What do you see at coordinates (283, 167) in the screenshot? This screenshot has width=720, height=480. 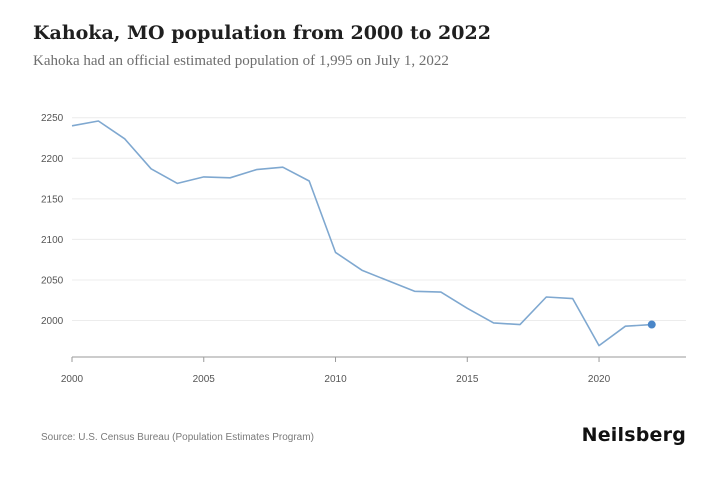 I see `data-point-2008` at bounding box center [283, 167].